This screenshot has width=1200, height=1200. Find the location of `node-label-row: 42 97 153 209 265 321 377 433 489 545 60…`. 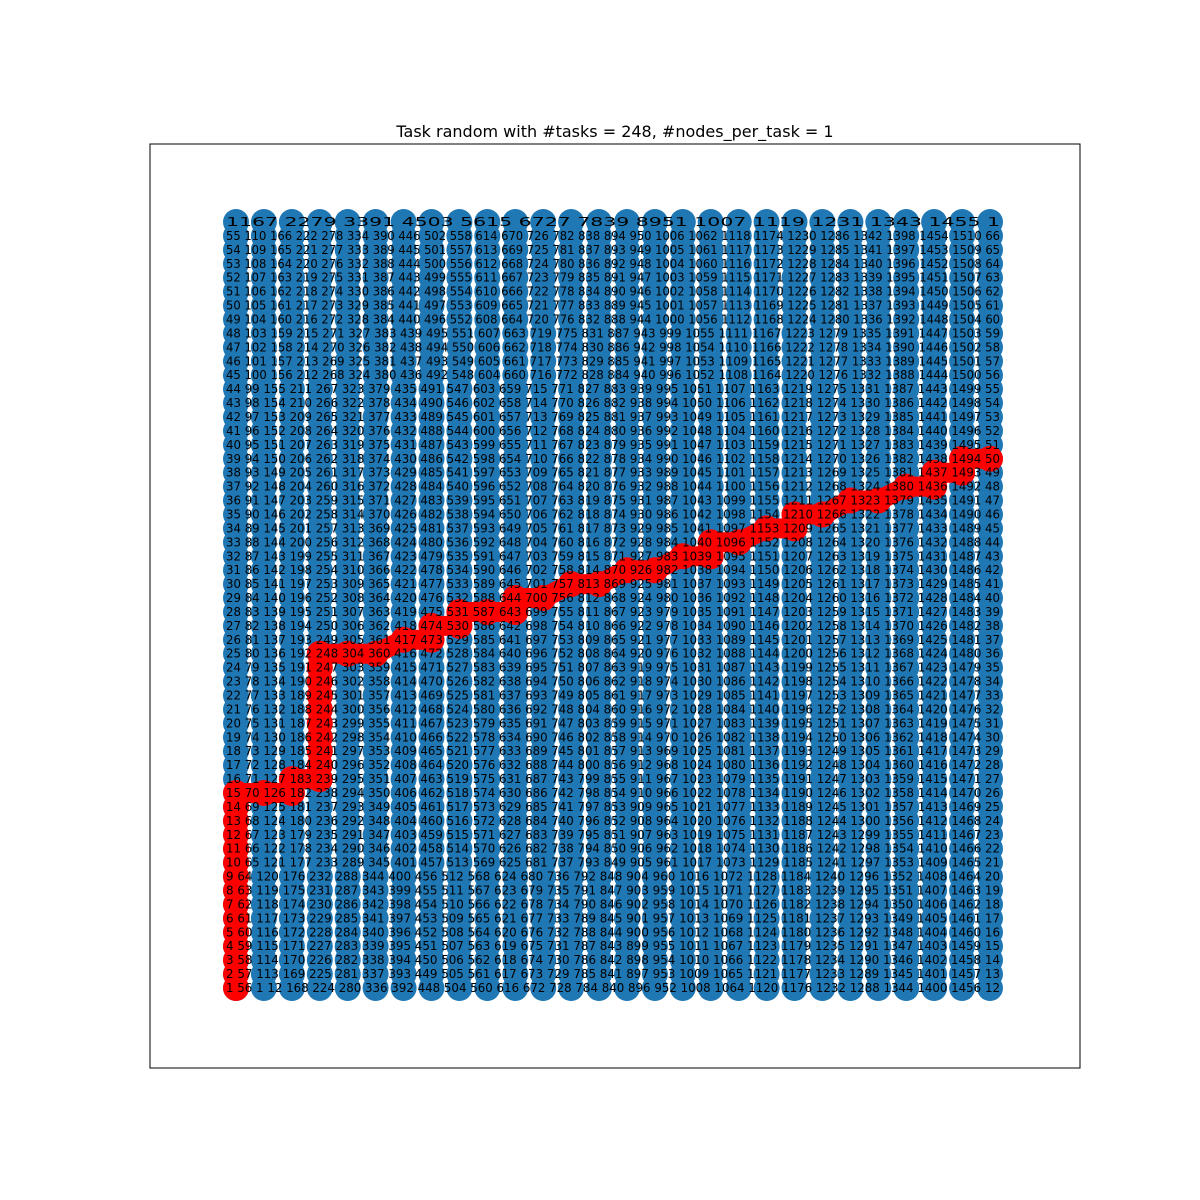

node-label-row: 42 97 153 209 265 321 377 433 489 545 60… is located at coordinates (613, 417).